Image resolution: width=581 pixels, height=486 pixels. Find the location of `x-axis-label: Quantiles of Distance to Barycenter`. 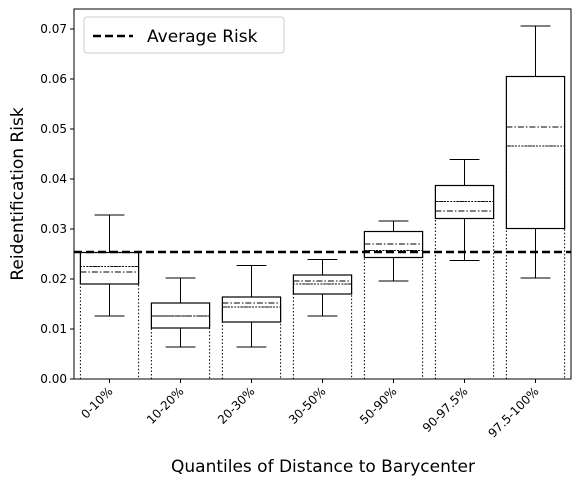

x-axis-label: Quantiles of Distance to Barycenter is located at coordinates (323, 467).